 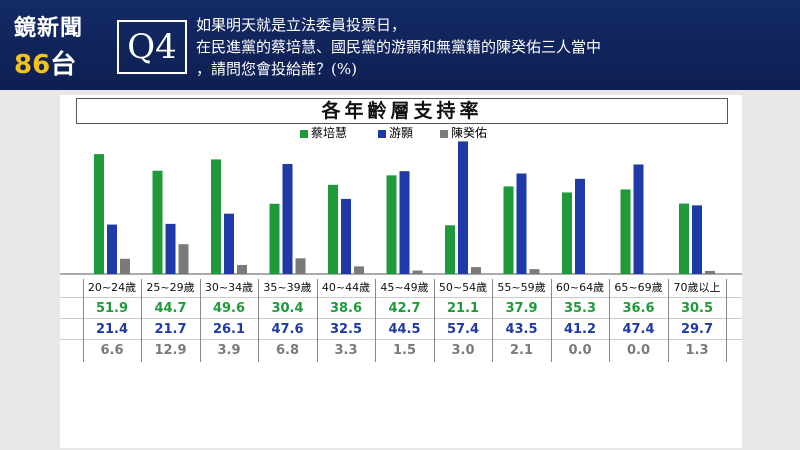 I want to click on table-cell-you-6: 57.4, so click(x=463, y=329).